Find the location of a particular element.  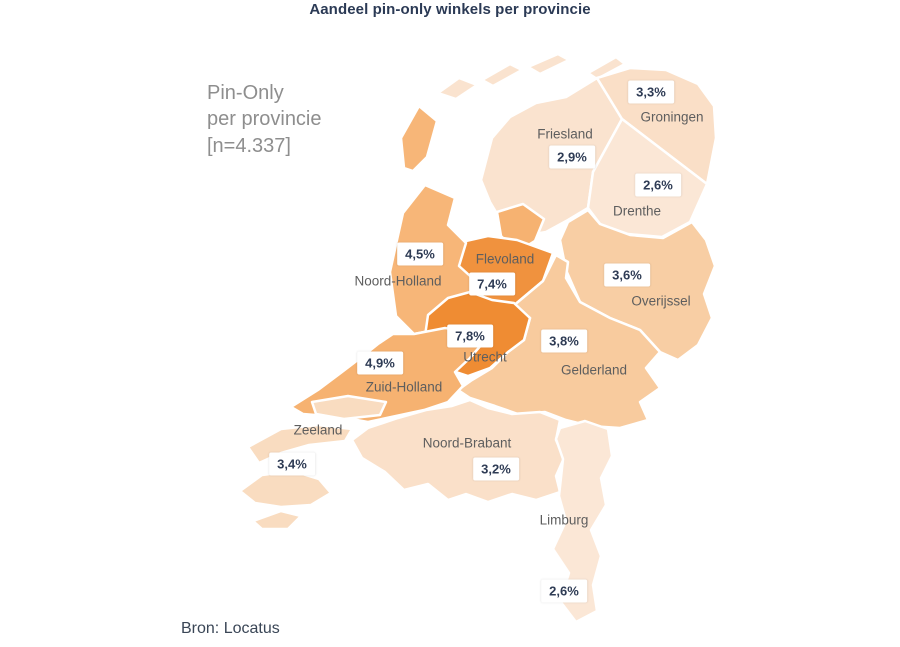

chart-title: Aandeel pin-only winkels per provincie is located at coordinates (450, 9).